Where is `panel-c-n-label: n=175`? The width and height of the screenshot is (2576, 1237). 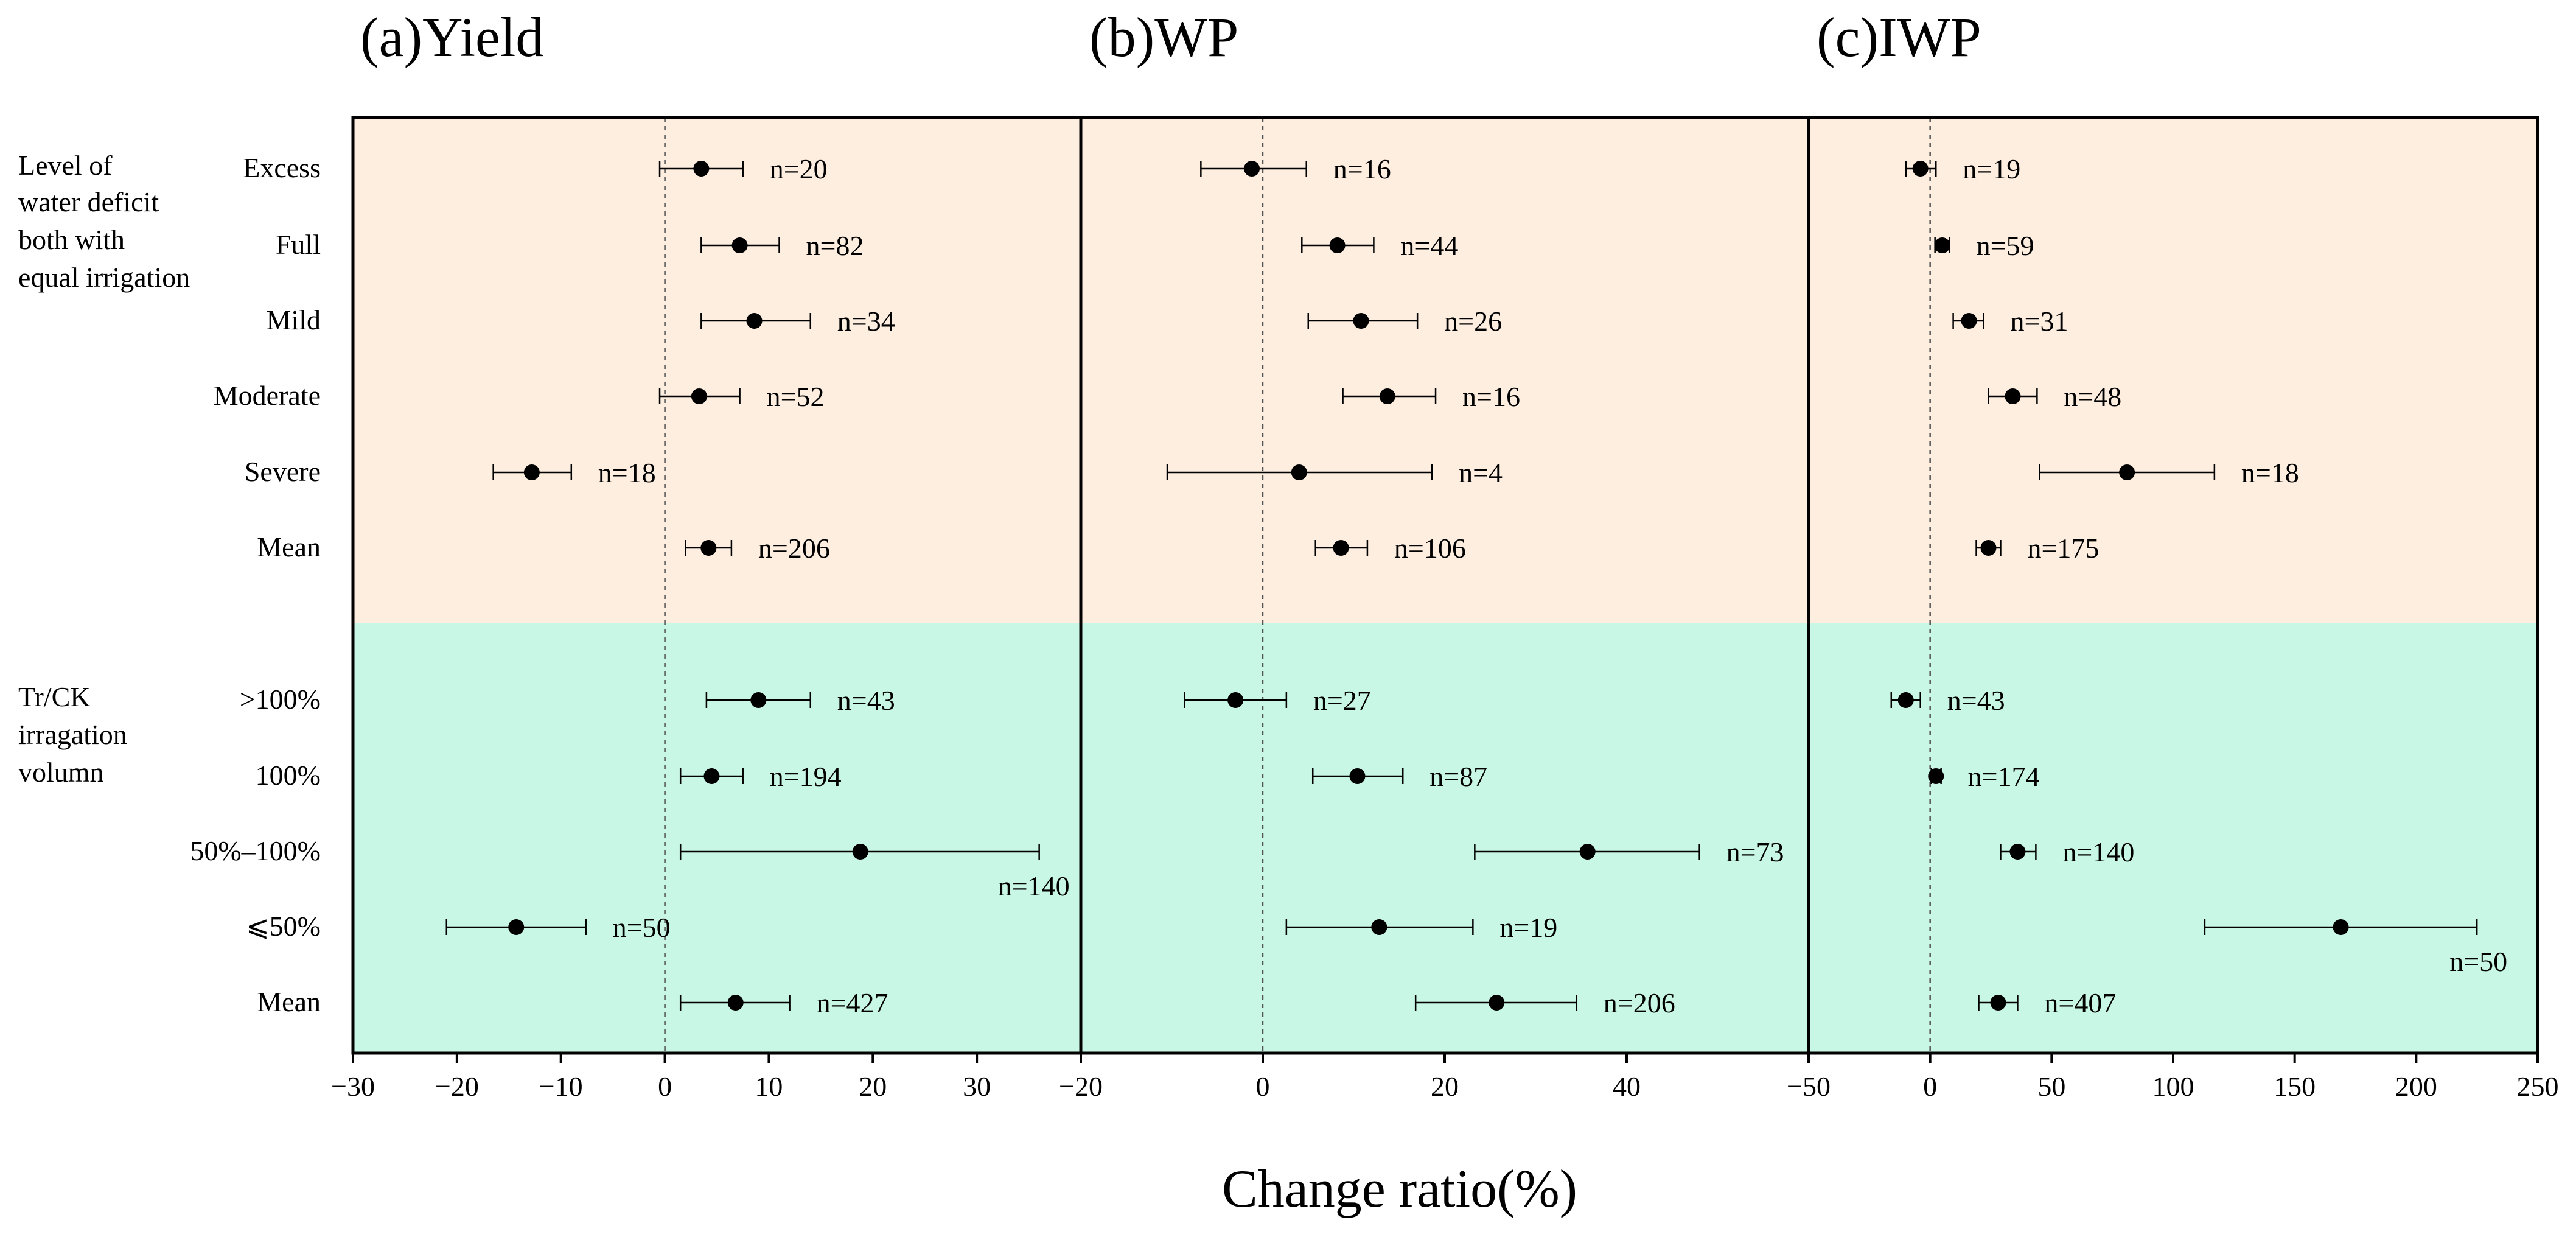
panel-c-n-label: n=175 is located at coordinates (2063, 548).